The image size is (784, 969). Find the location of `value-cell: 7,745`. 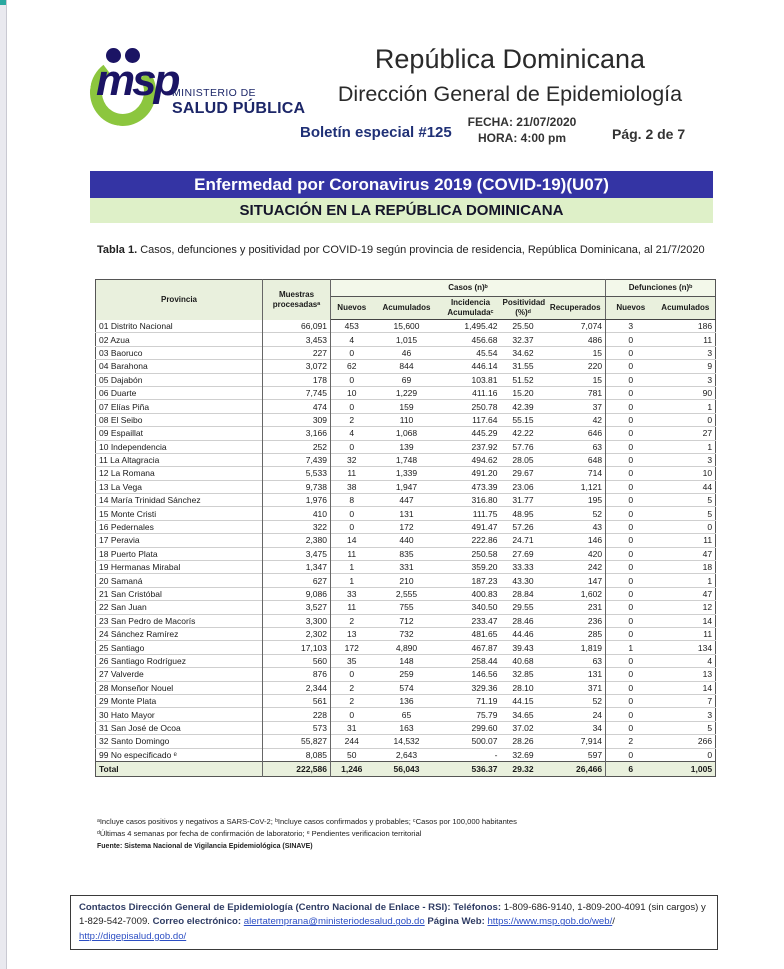

value-cell: 7,745 is located at coordinates (296, 392).